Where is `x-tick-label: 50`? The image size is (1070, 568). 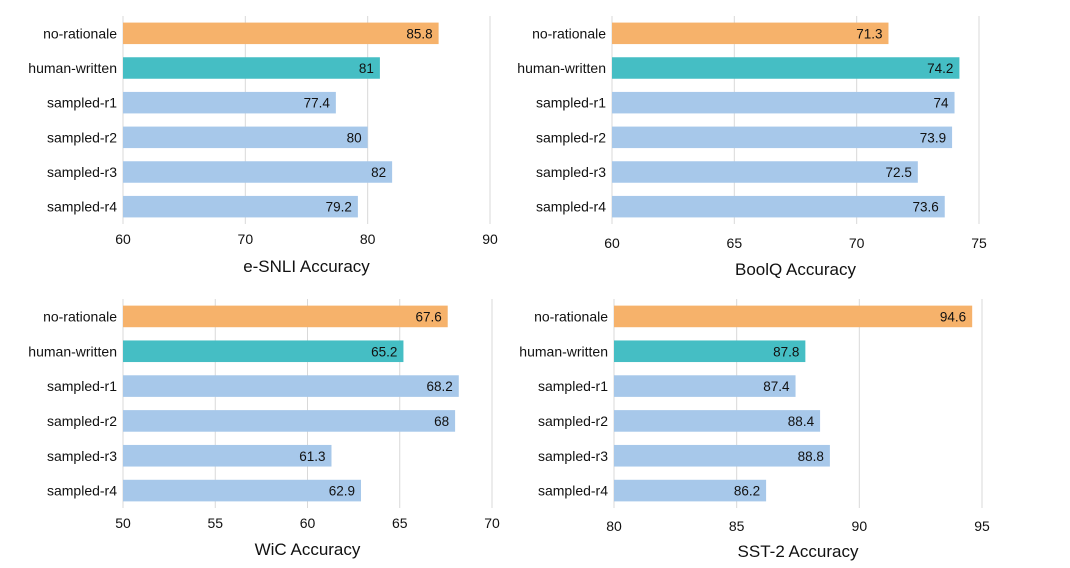
x-tick-label: 50 is located at coordinates (123, 523).